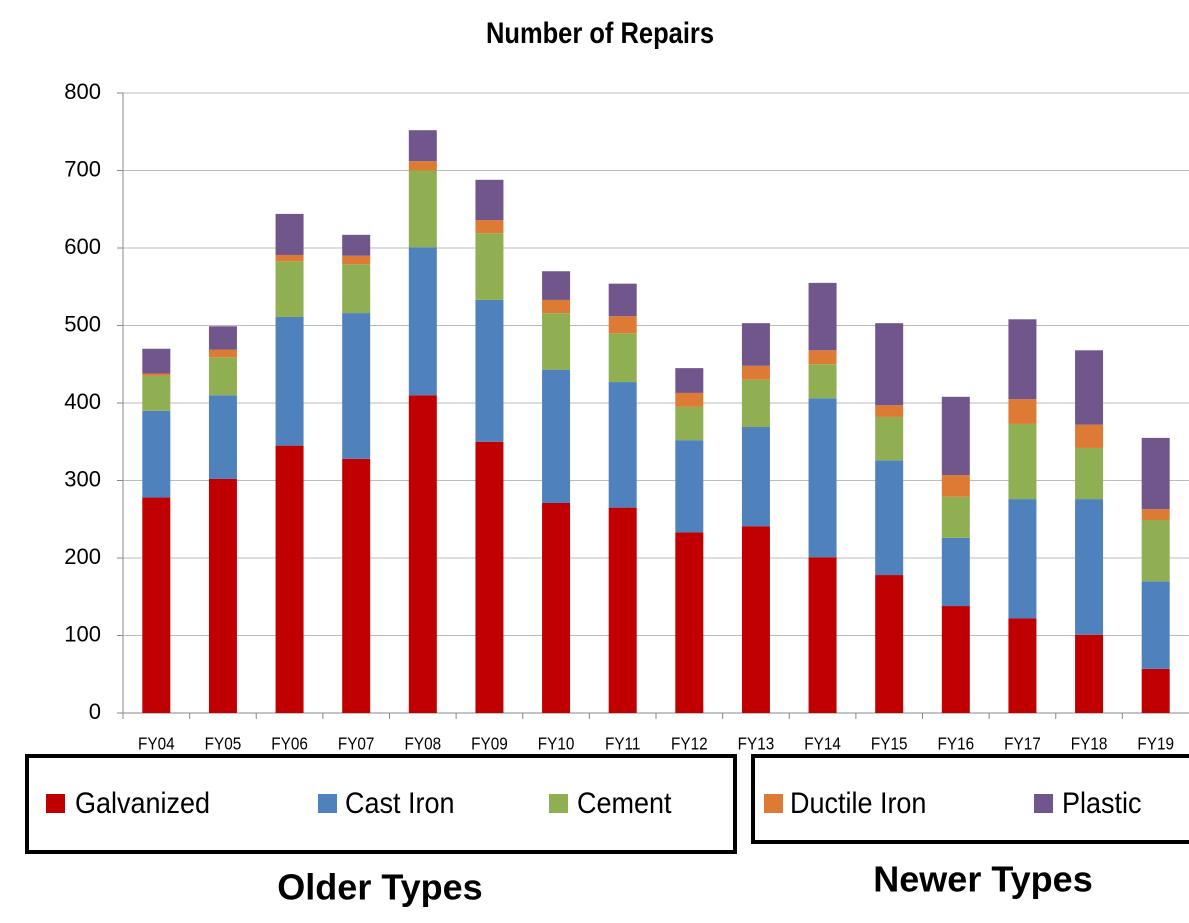 The image size is (1189, 923). Describe the element at coordinates (356, 744) in the screenshot. I see `x-tick-label: FY07` at that location.